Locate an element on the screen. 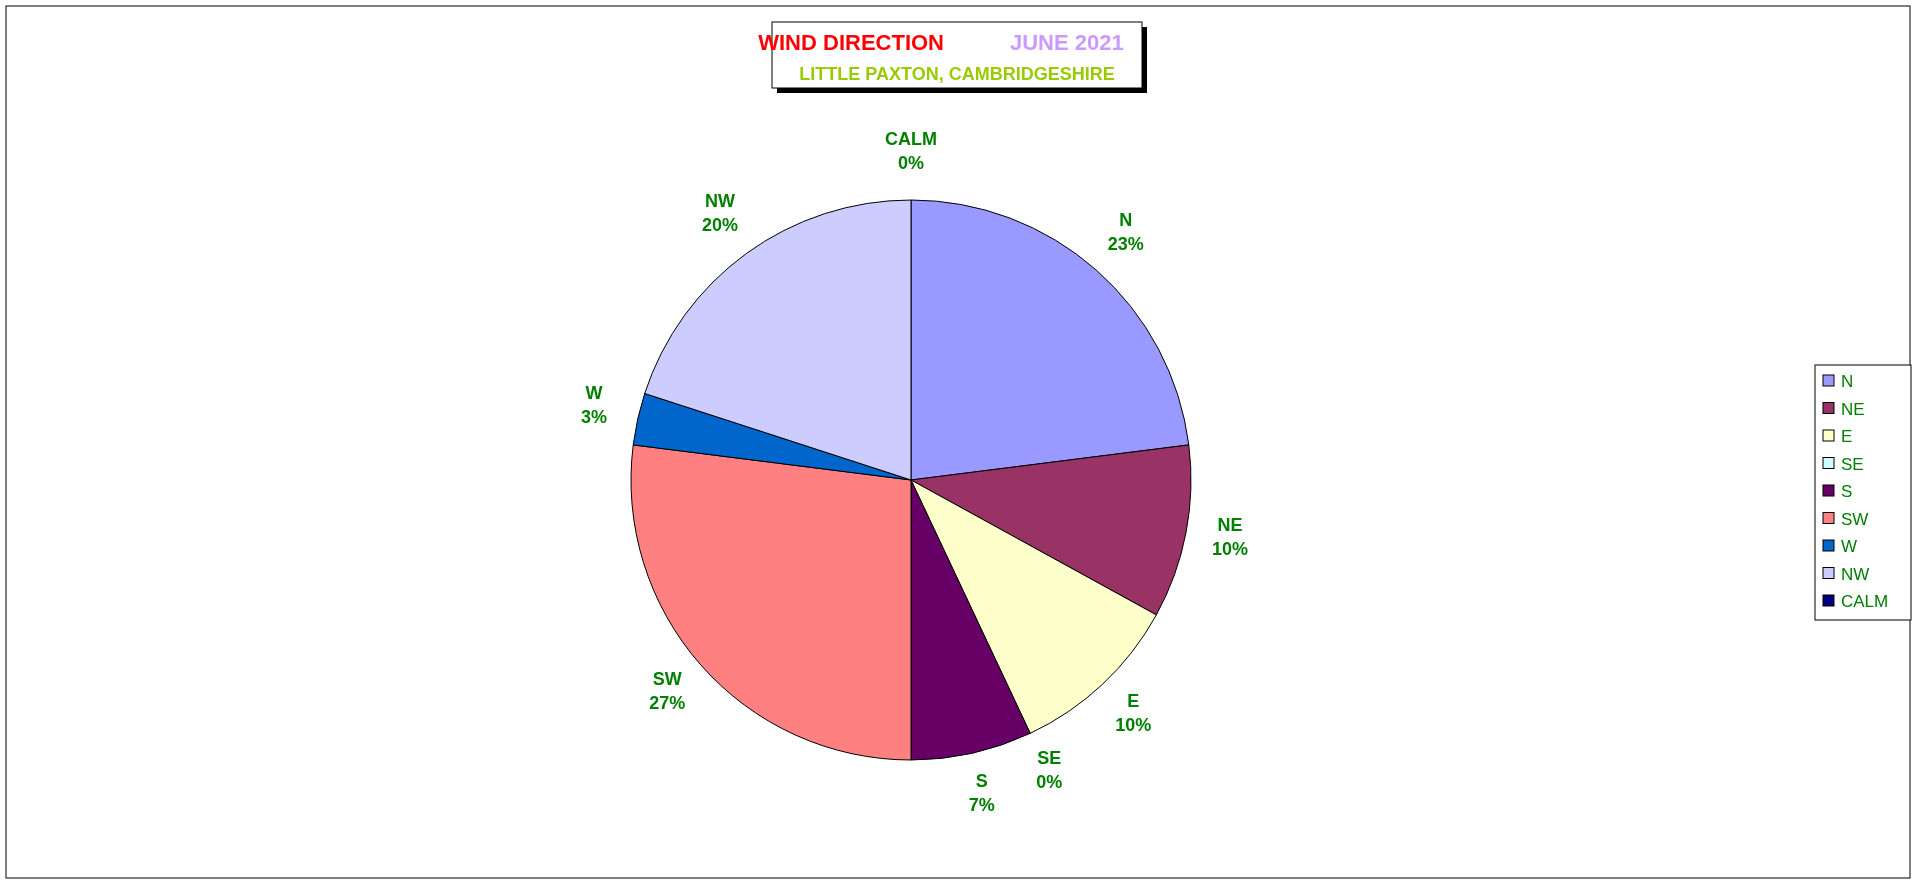 The width and height of the screenshot is (1916, 884). legend-label: CALM is located at coordinates (1865, 601).